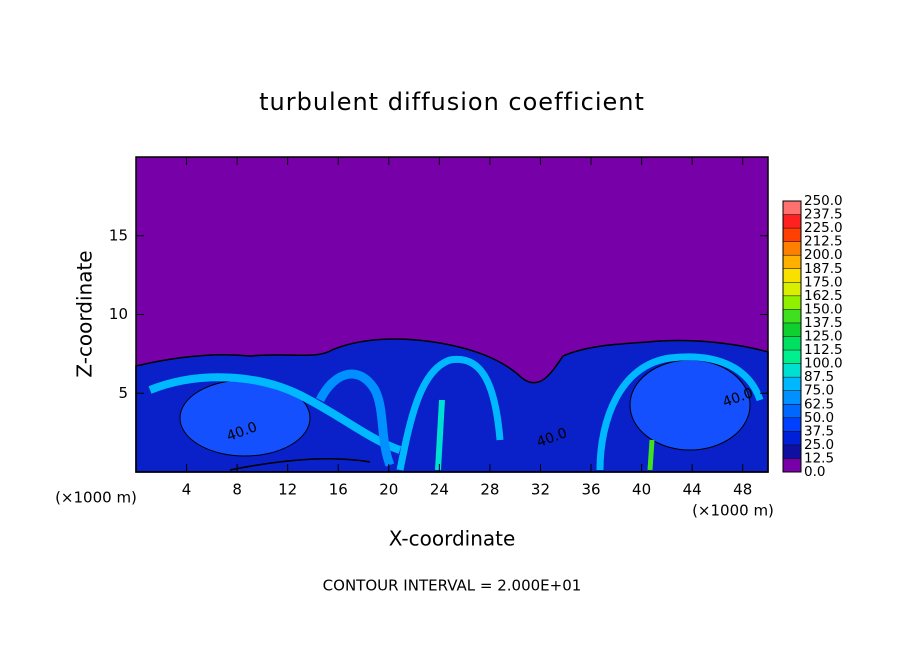  What do you see at coordinates (237, 490) in the screenshot?
I see `x-tick-label: 8` at bounding box center [237, 490].